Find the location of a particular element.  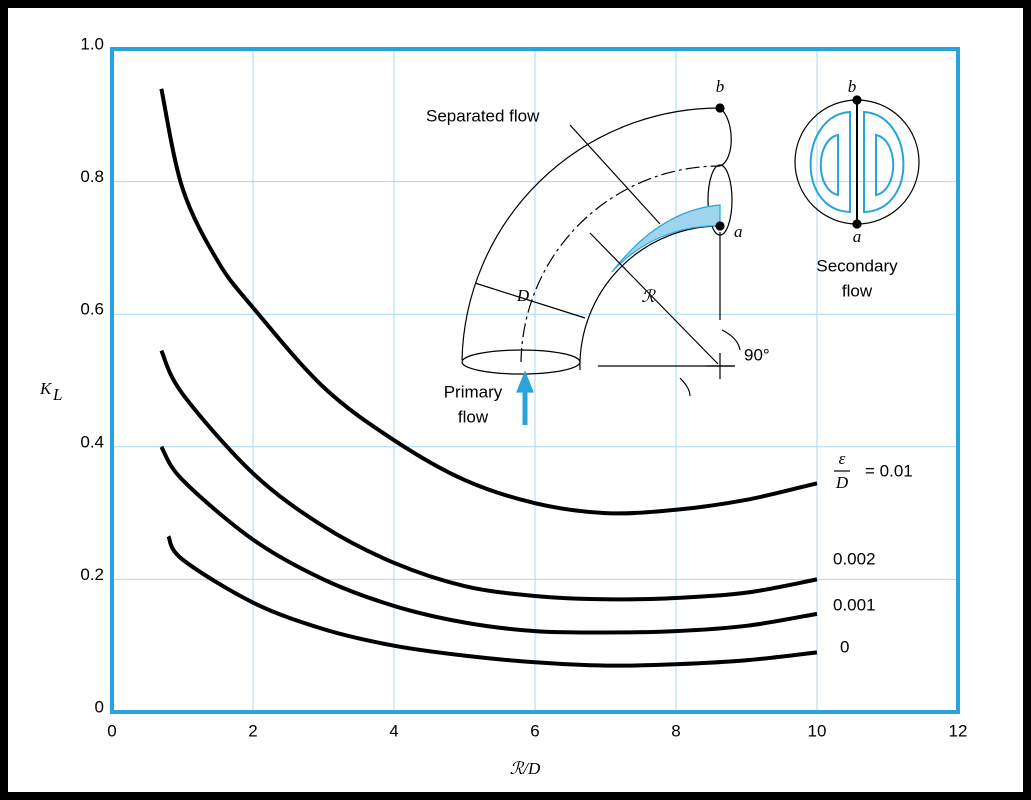

series-label: 0.002 is located at coordinates (854, 558).